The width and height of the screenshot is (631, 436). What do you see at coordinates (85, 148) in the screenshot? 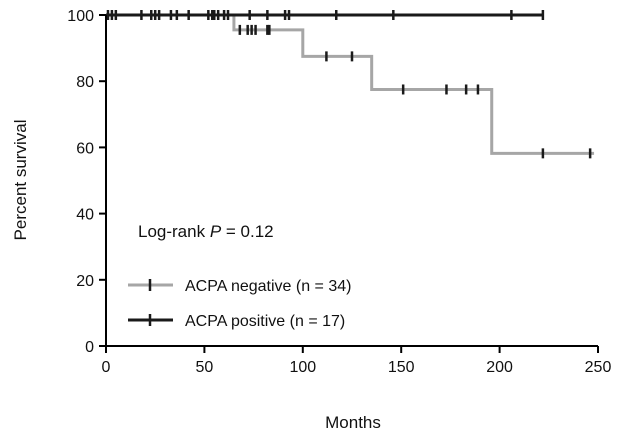
I see `y-tick-label: 60` at bounding box center [85, 148].